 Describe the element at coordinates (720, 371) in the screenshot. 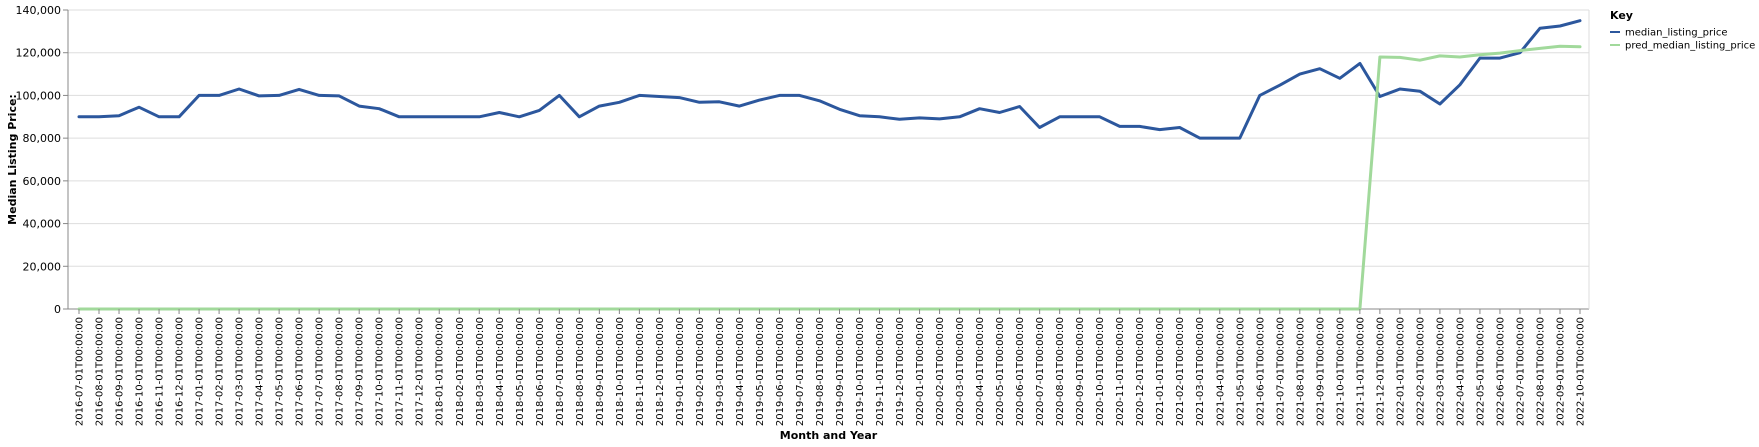

I see `x-tick-label: 2019-03-01T00:00:00` at that location.